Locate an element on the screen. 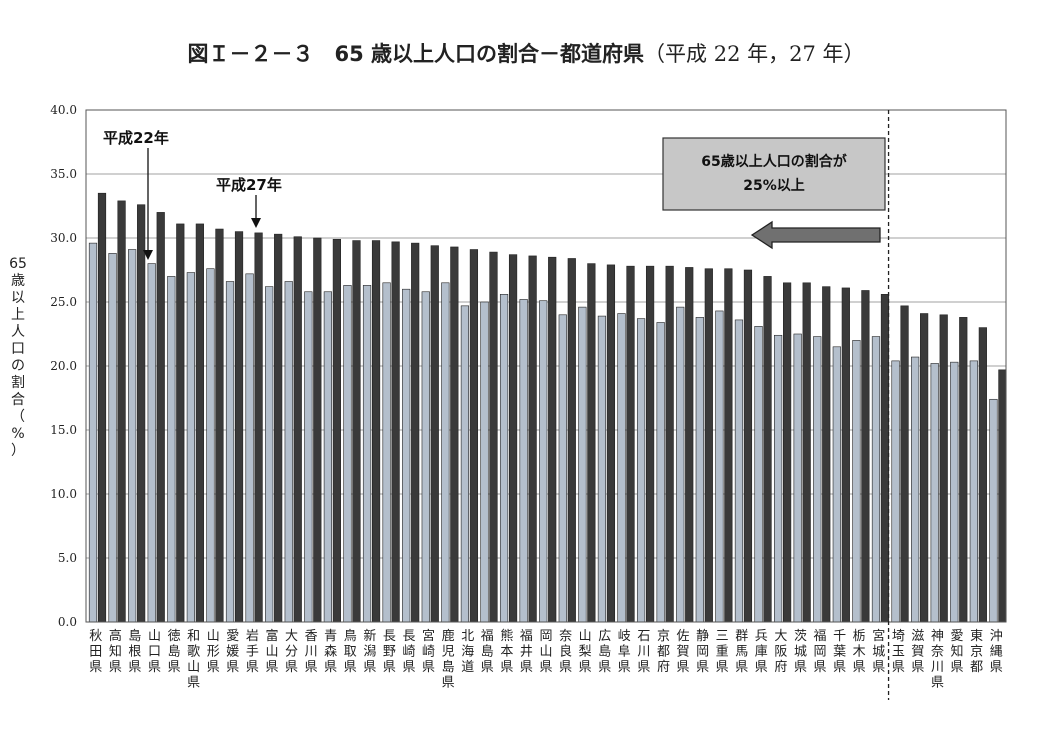 The image size is (1052, 740). category-label: 和歌山県 is located at coordinates (193, 660).